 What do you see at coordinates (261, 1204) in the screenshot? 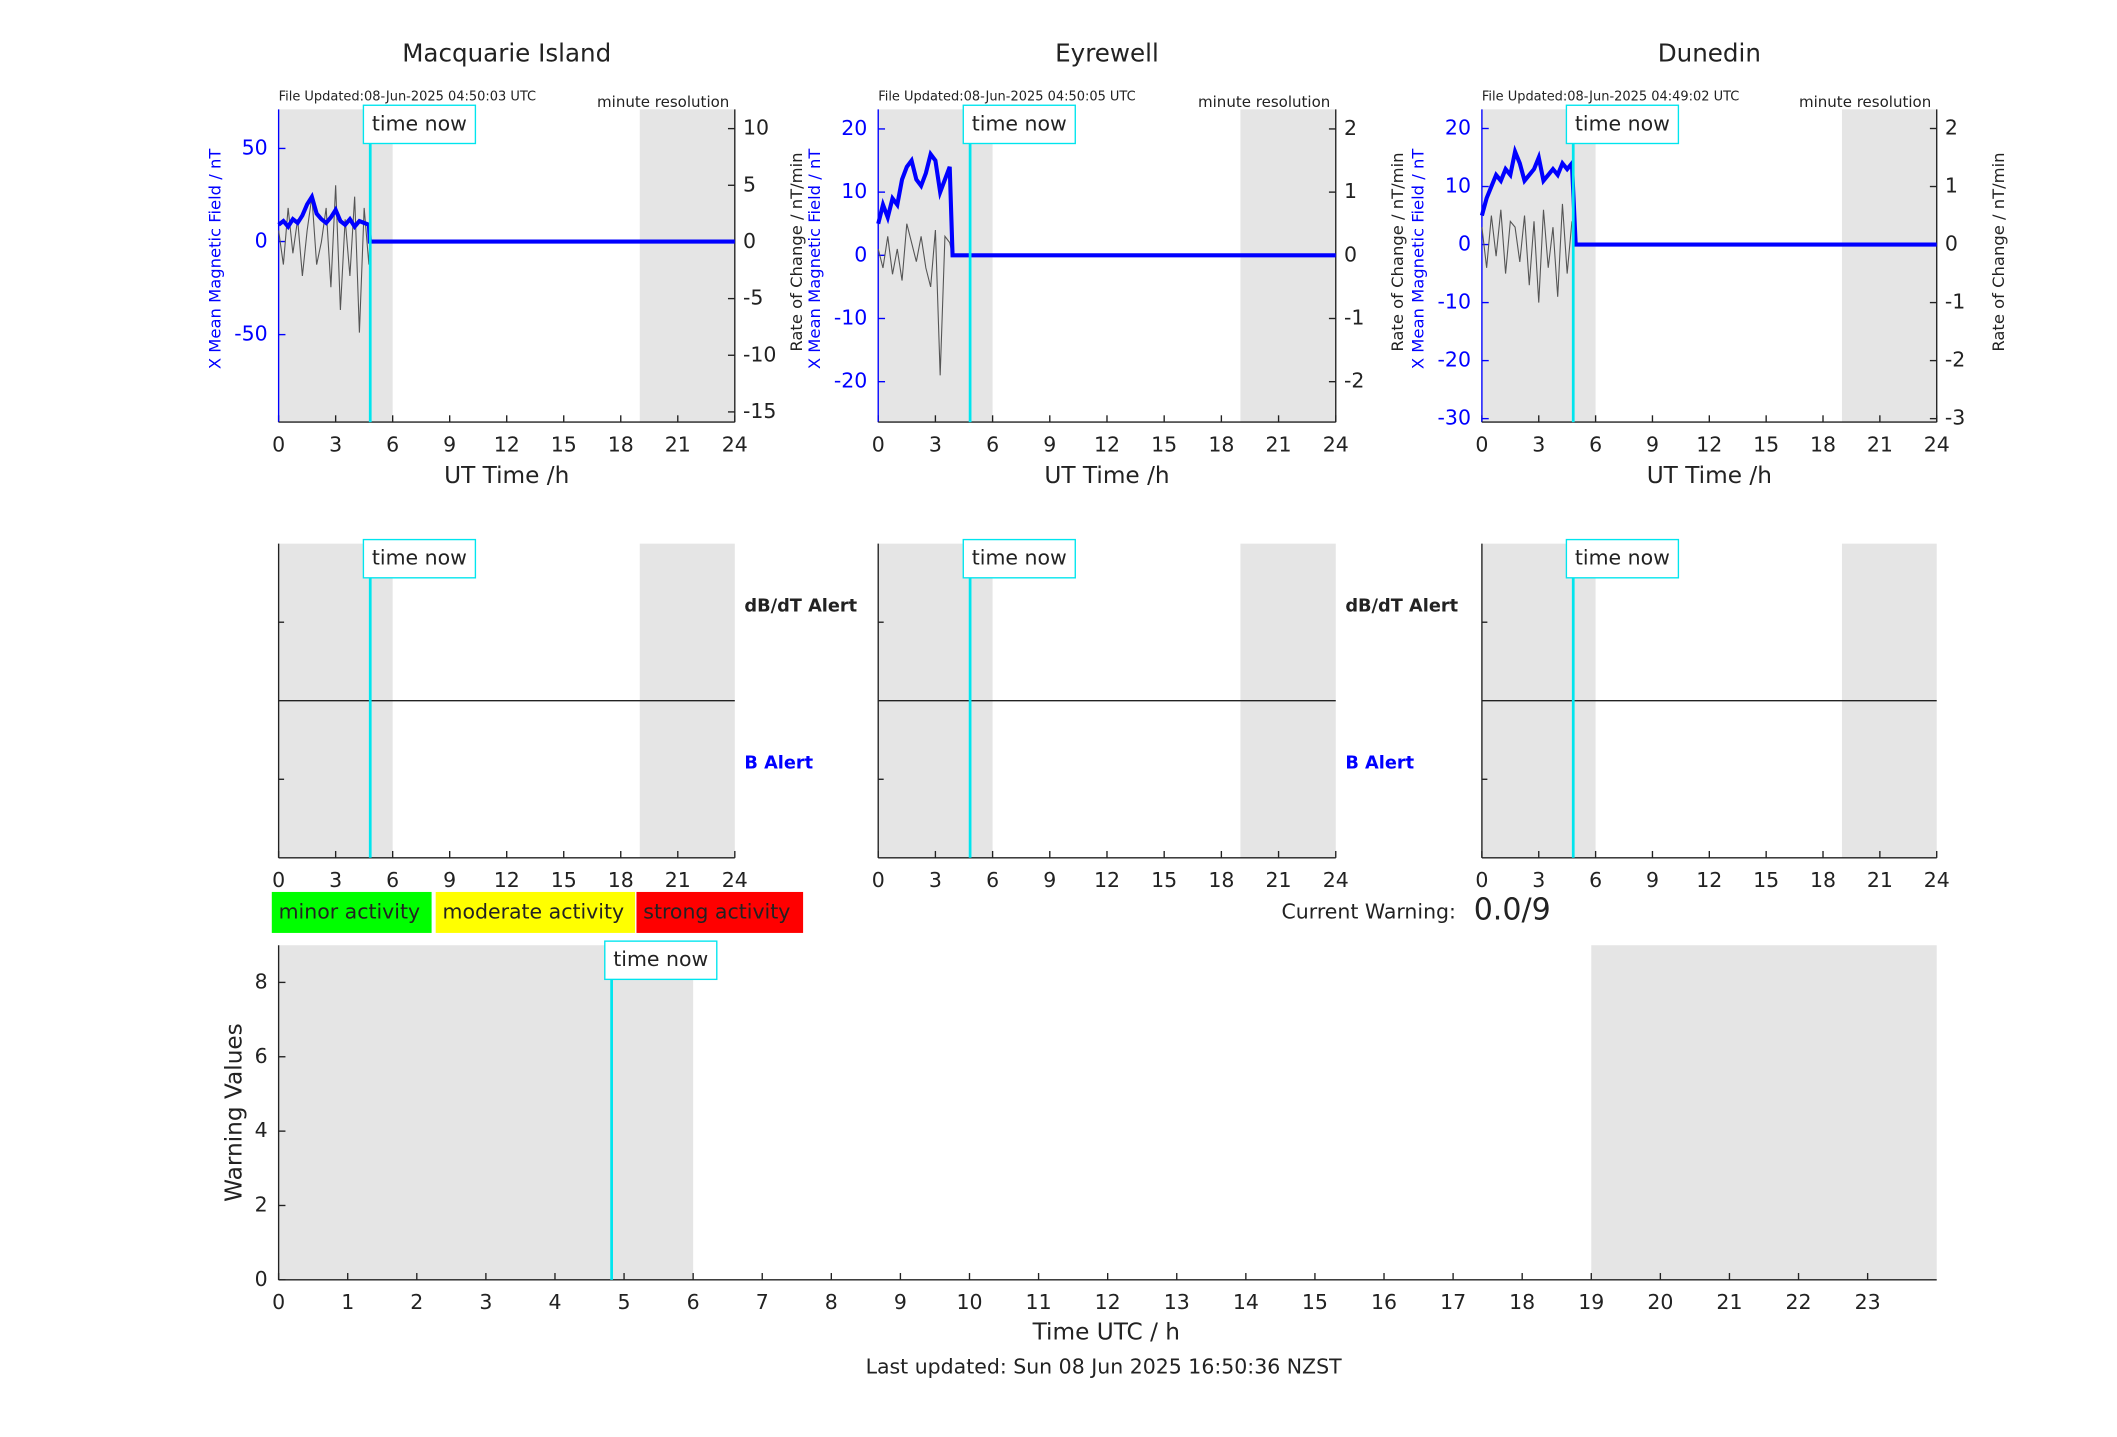
I see `y-tick-label: 2` at bounding box center [261, 1204].